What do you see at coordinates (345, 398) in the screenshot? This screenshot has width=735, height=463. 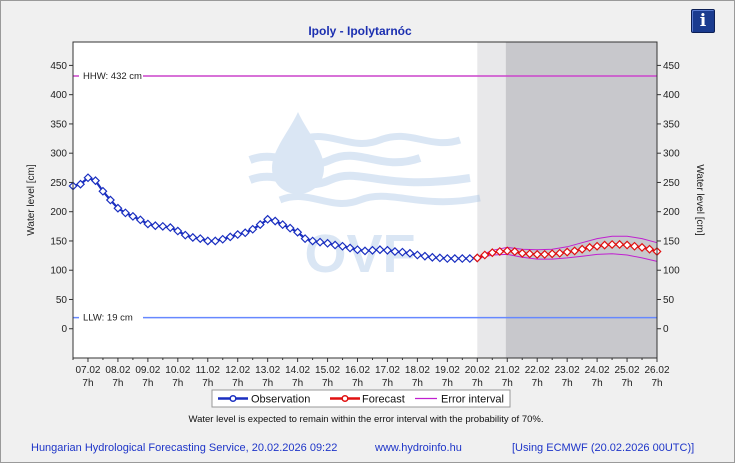 I see `legend-forecast-marker` at bounding box center [345, 398].